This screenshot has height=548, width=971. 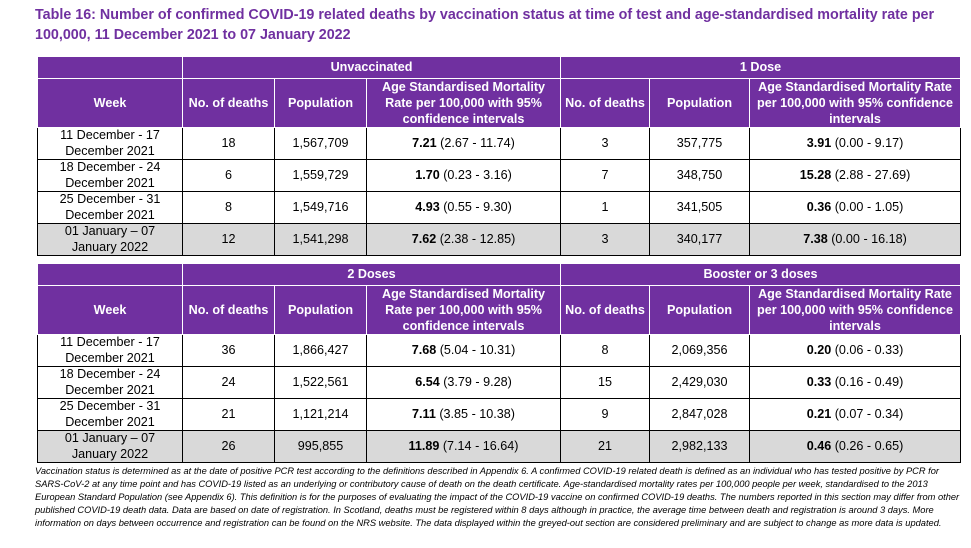 What do you see at coordinates (424, 413) in the screenshot?
I see `rate-value: 7.11` at bounding box center [424, 413].